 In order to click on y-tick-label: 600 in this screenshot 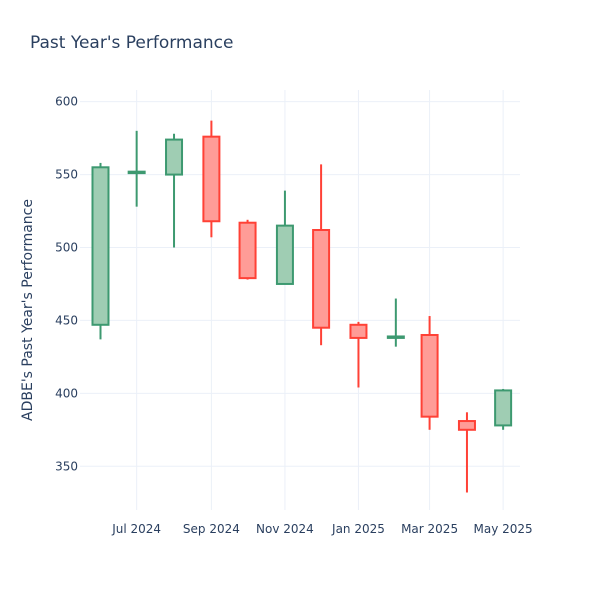, I will do `click(66, 102)`.